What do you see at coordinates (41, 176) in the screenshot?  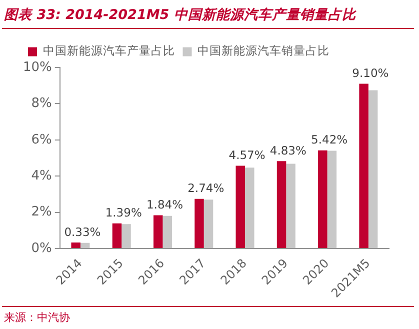 I see `y-tick-label: 4%` at bounding box center [41, 176].